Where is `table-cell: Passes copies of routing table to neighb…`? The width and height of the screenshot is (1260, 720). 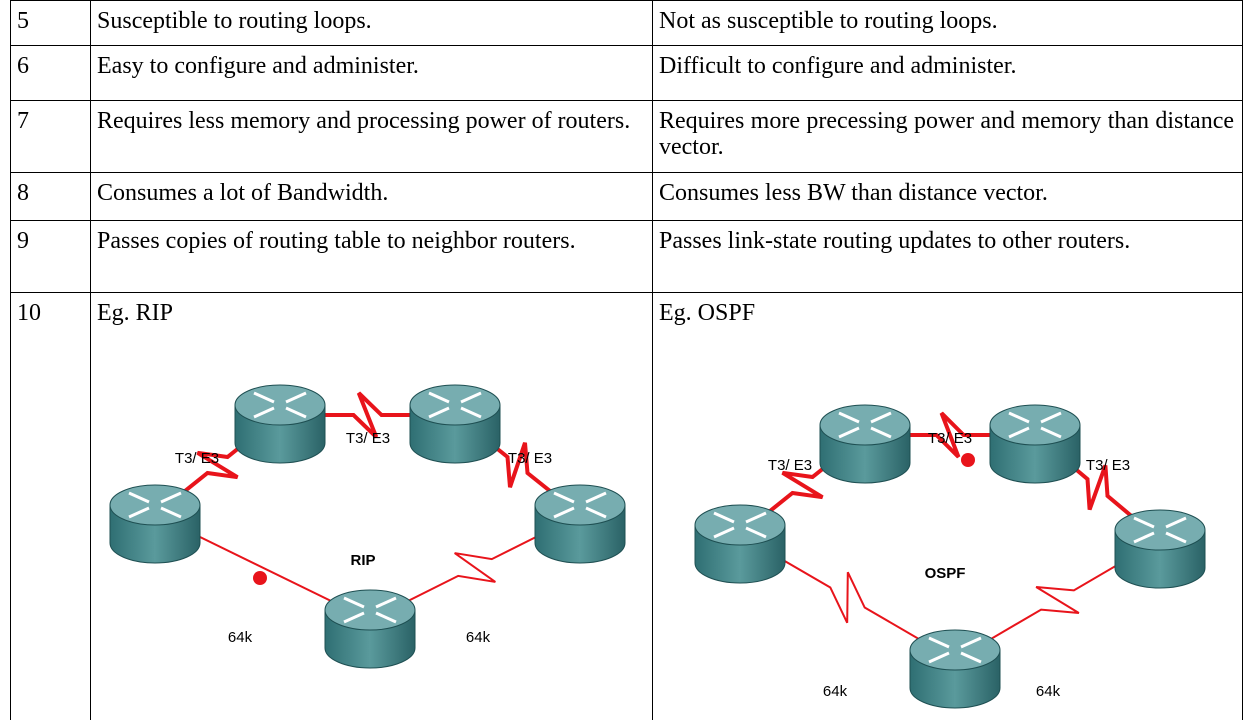
table-cell: Passes copies of routing table to neighb… is located at coordinates (371, 256).